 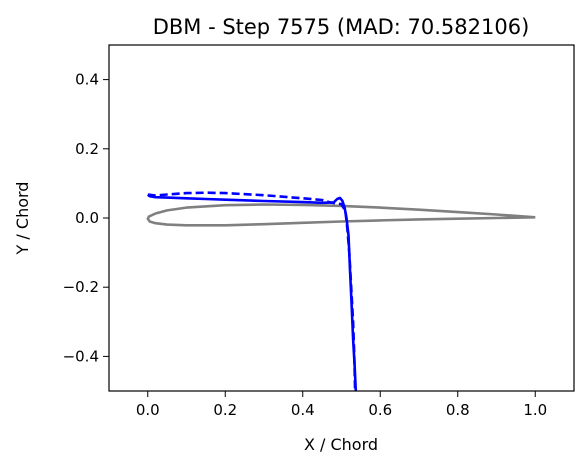 What do you see at coordinates (380, 410) in the screenshot?
I see `x-tick-label: 0.6` at bounding box center [380, 410].